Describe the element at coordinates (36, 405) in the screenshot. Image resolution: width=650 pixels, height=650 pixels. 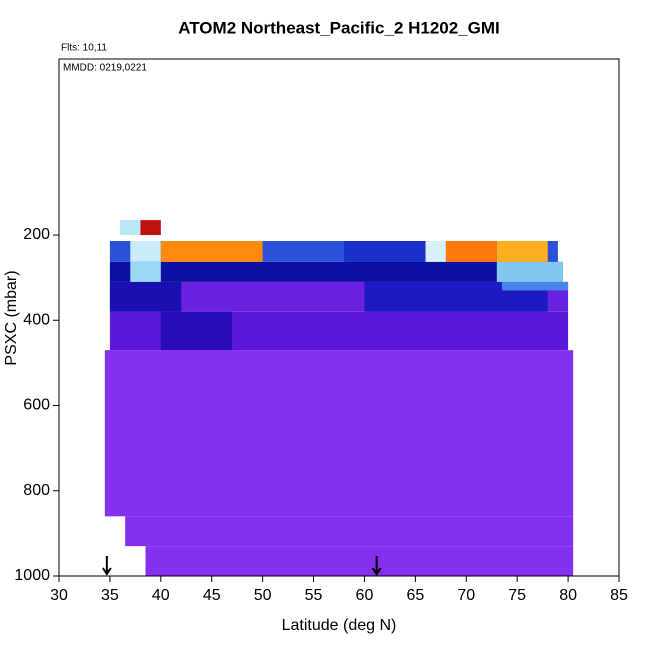
I see `y-tick-label: 600` at that location.